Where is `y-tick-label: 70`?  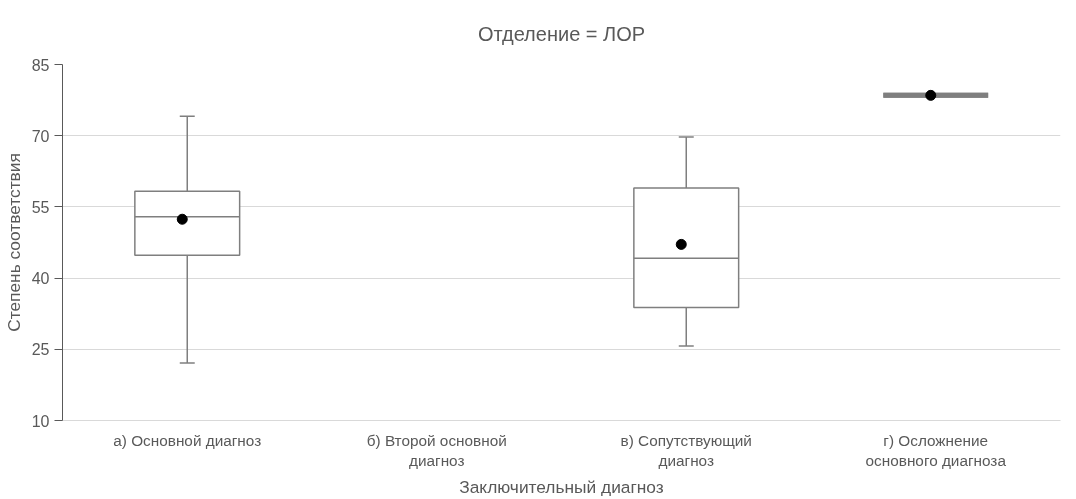
y-tick-label: 70 is located at coordinates (40, 136).